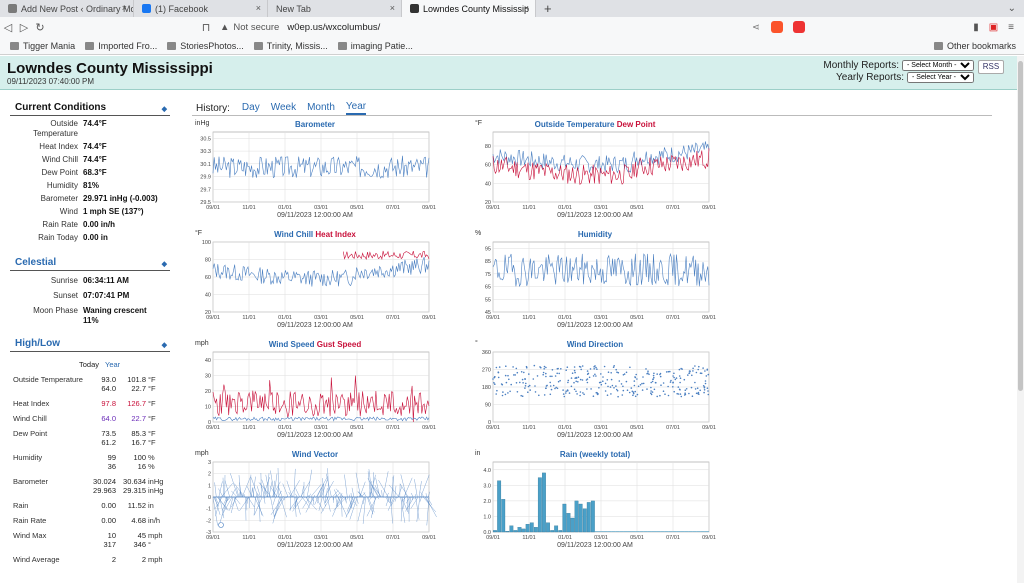 This screenshot has width=1024, height=583. Describe the element at coordinates (1011, 8) in the screenshot. I see `tab-search-icon: ⌄` at that location.